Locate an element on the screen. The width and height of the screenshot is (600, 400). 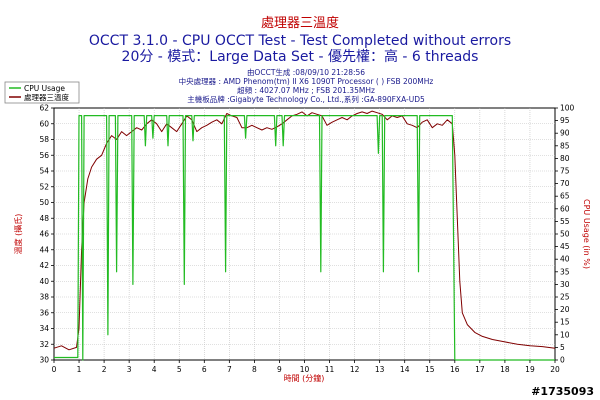
legend: CPU Usage 處理器三溫度 is located at coordinates (42, 92).